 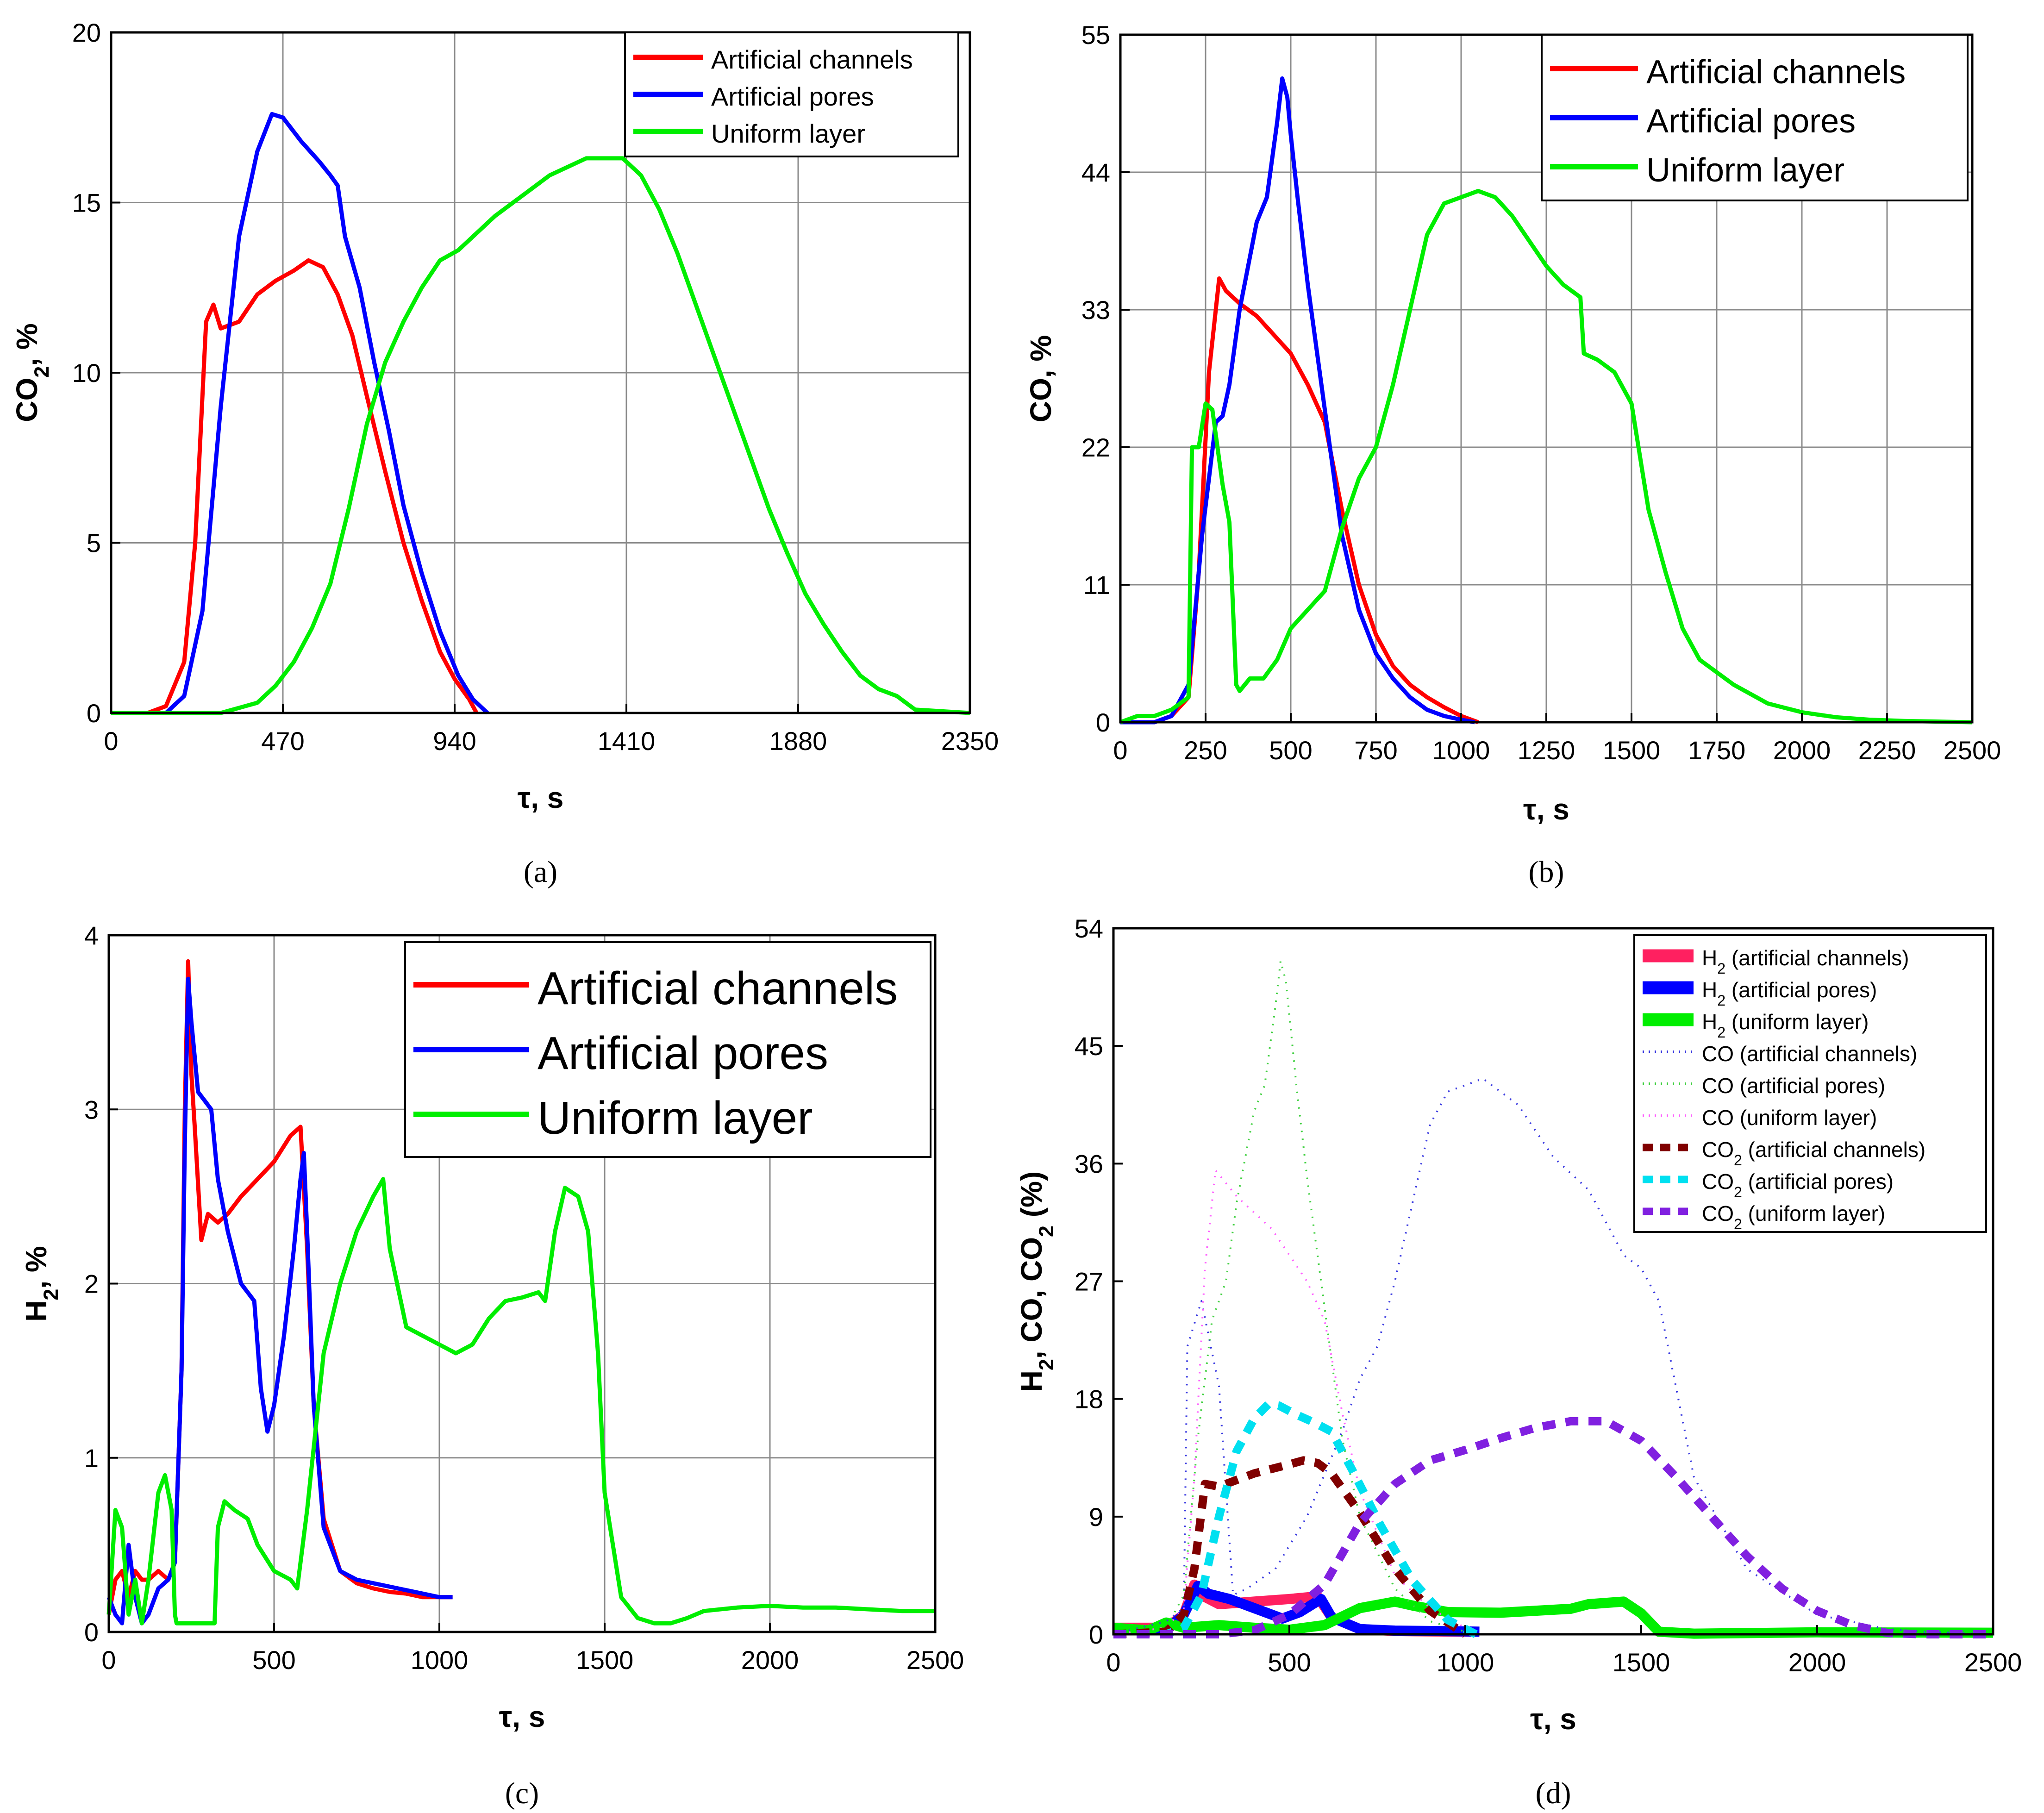 What do you see at coordinates (91, 1109) in the screenshot?
I see `y-tick-label: 3` at bounding box center [91, 1109].